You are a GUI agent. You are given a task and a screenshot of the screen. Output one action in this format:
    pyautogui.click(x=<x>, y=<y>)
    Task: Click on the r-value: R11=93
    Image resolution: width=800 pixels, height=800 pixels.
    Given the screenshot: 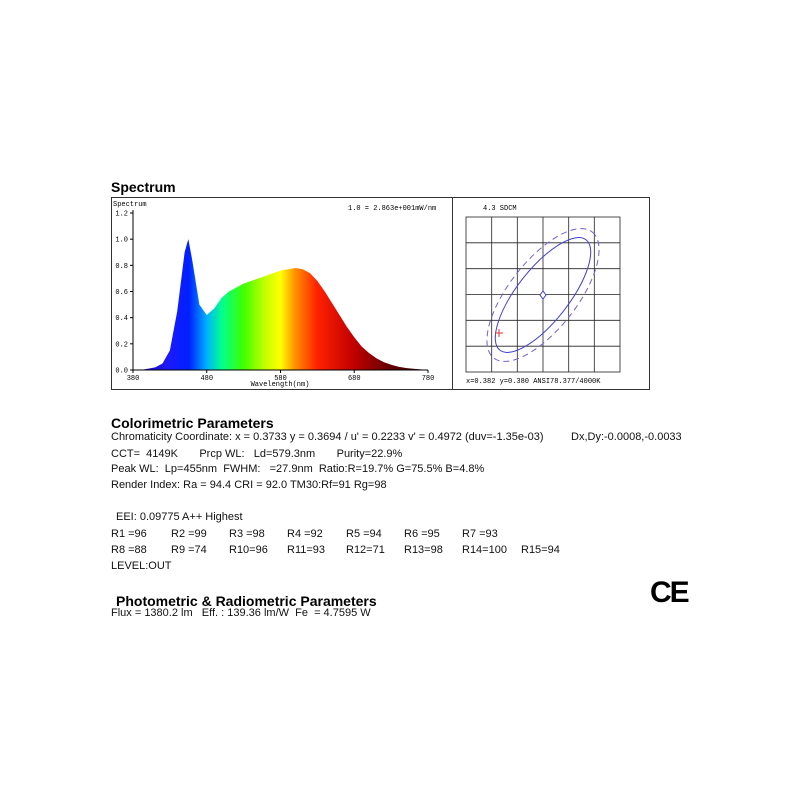 What is the action you would take?
    pyautogui.click(x=306, y=550)
    